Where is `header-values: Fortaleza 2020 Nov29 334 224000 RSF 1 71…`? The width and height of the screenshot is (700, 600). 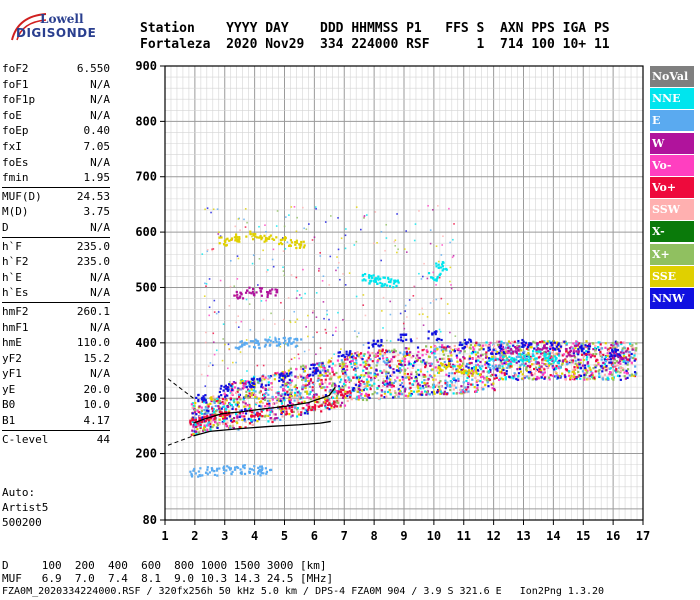 header-values: Fortaleza 2020 Nov29 334 224000 RSF 1 71… is located at coordinates (375, 44).